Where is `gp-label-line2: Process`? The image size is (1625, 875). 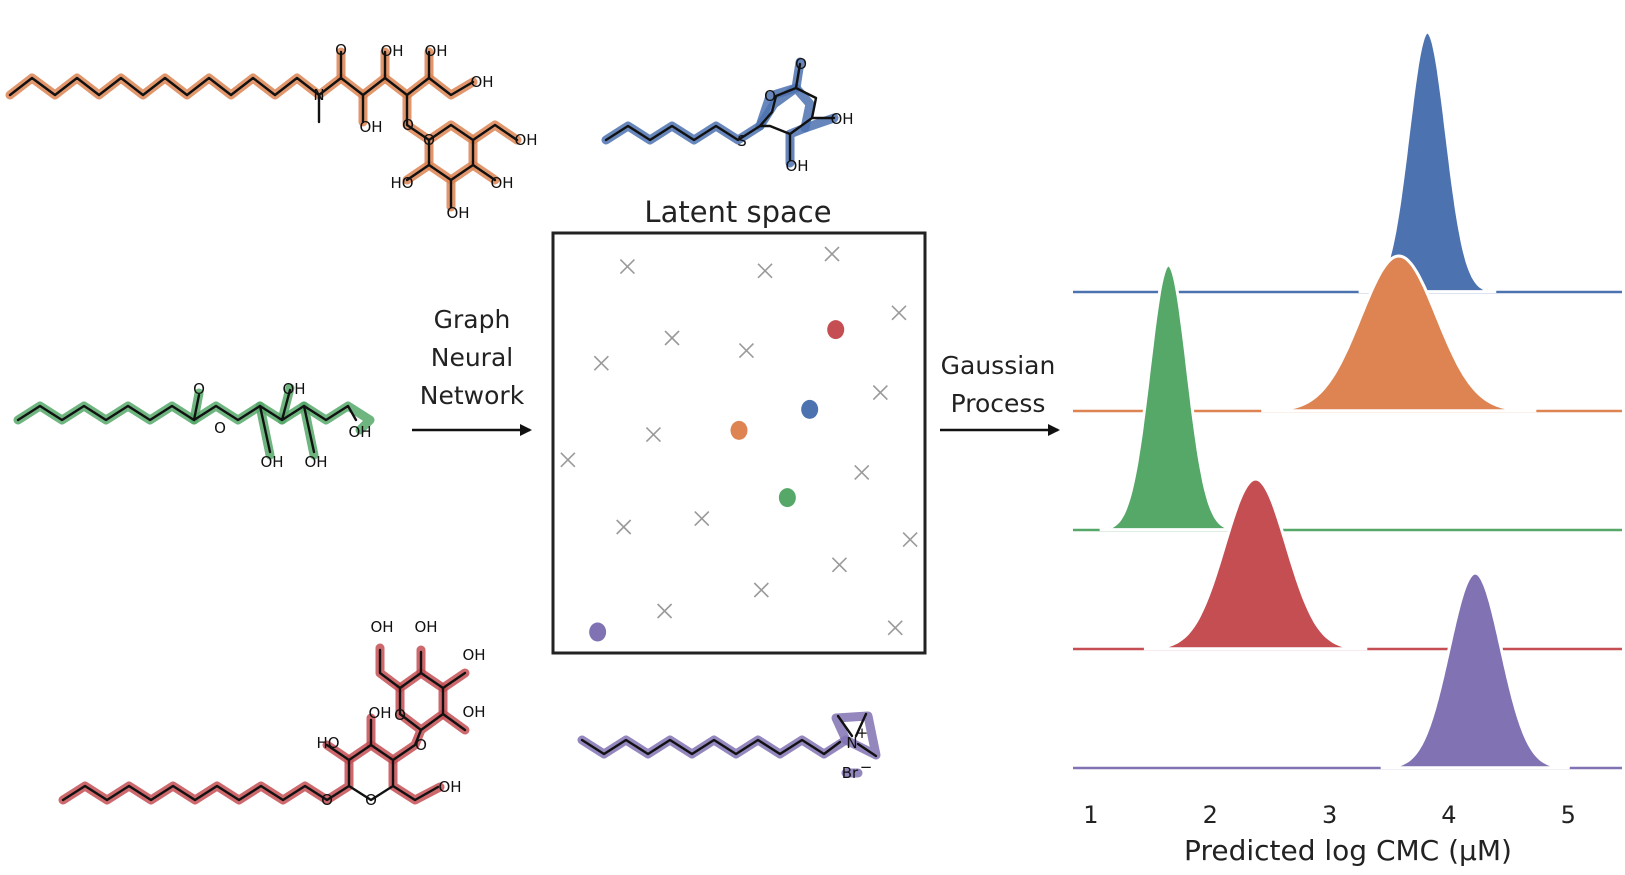
gp-label-line2: Process is located at coordinates (998, 403).